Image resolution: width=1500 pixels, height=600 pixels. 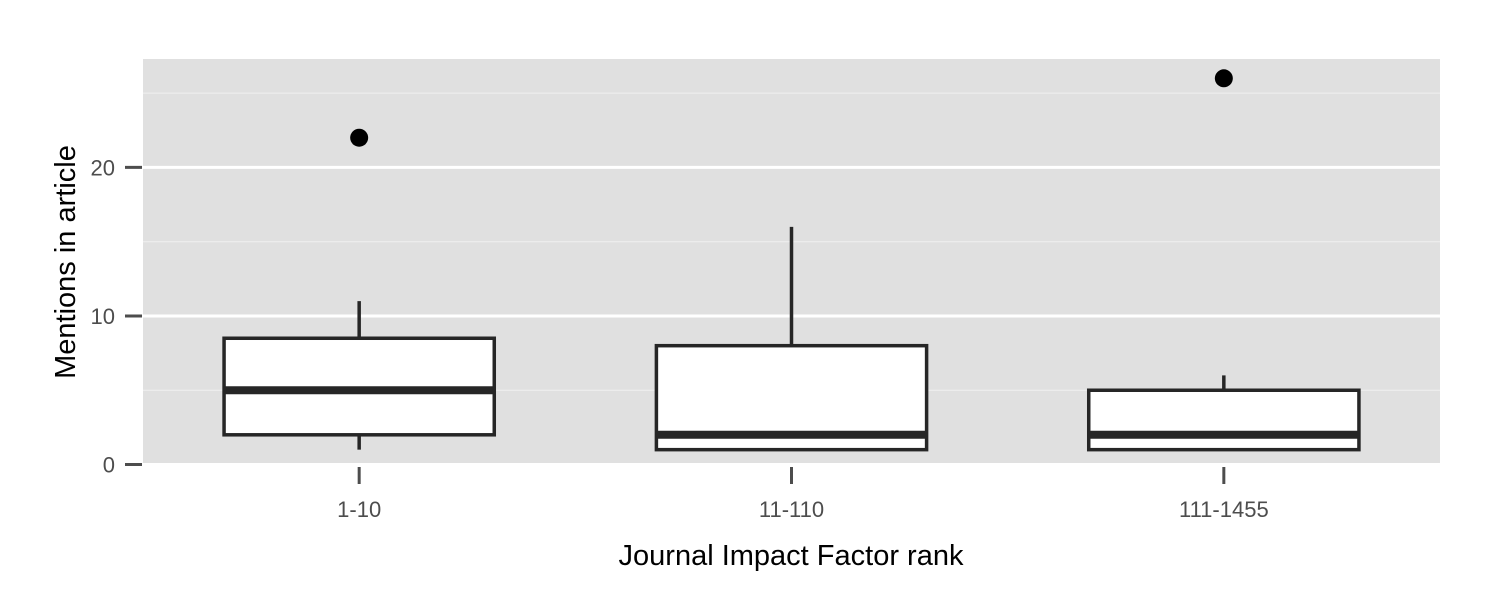 What do you see at coordinates (103, 316) in the screenshot?
I see `y-tick-label: 10` at bounding box center [103, 316].